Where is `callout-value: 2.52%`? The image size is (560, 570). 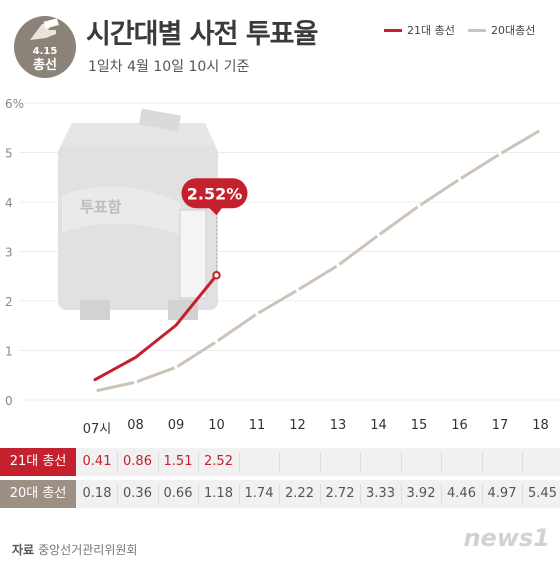 callout-value: 2.52% is located at coordinates (215, 193).